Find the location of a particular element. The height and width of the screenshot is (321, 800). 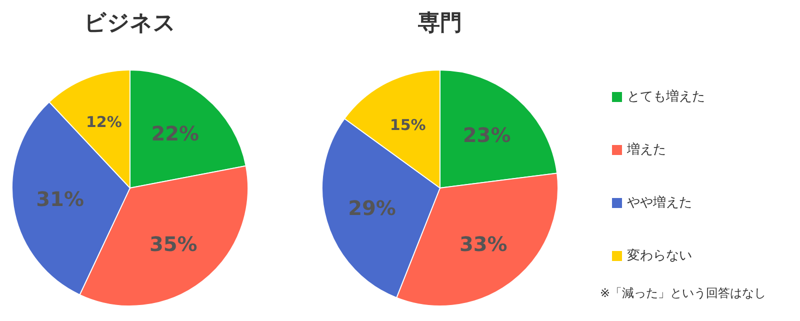

data-label: 23% is located at coordinates (486, 134).